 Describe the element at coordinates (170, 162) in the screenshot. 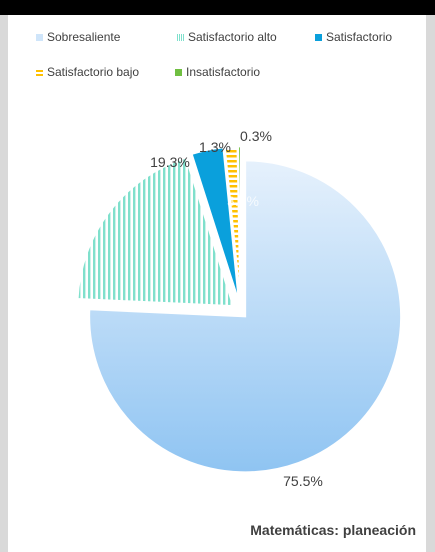

I see `data-label-satisfactorio-alto: 19.3%` at that location.